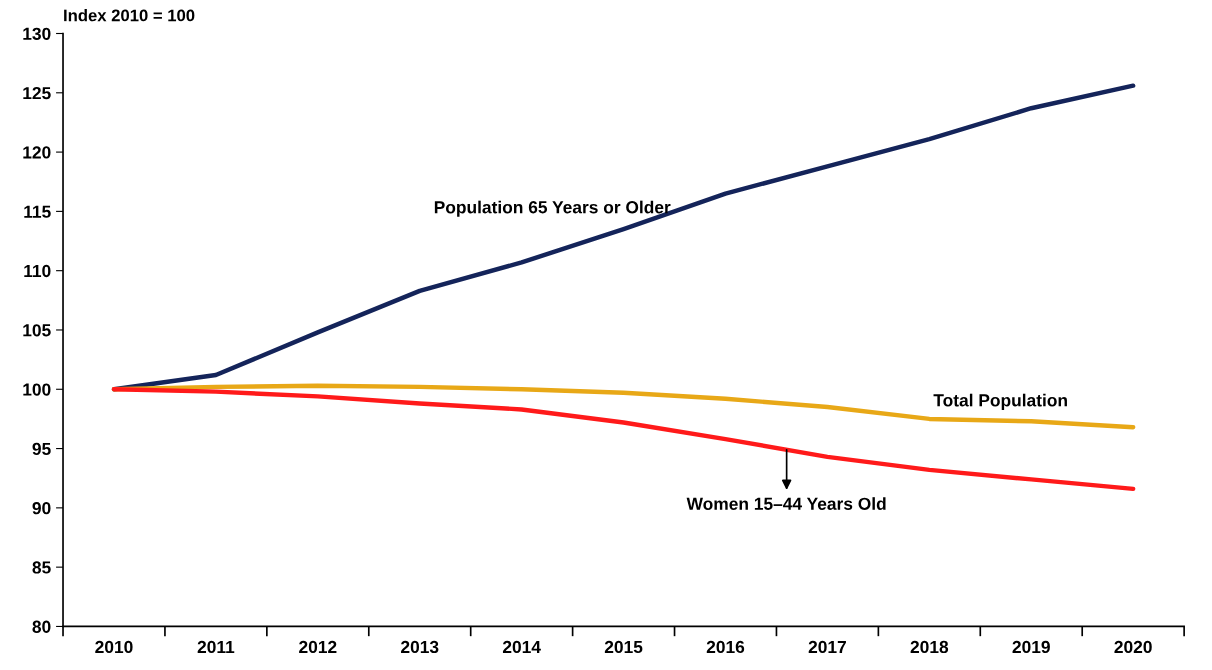 This screenshot has height=670, width=1212. I want to click on y-tick-label: 120, so click(37, 152).